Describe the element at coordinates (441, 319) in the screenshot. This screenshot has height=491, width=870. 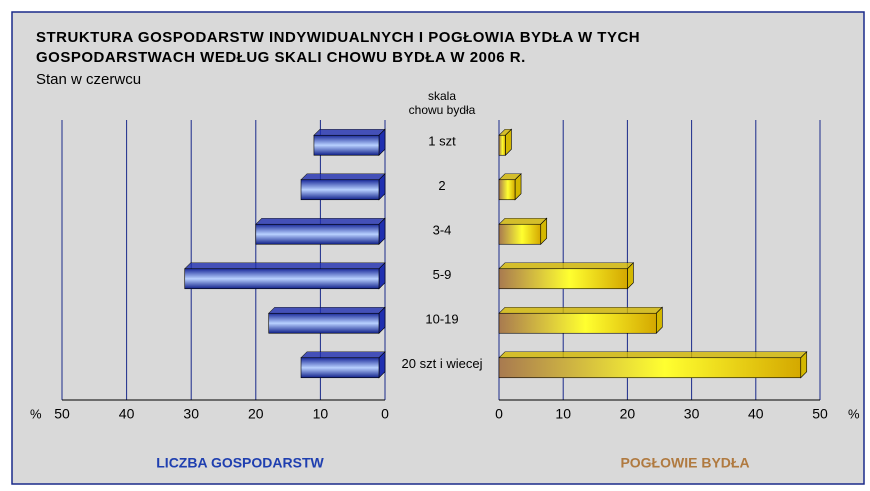
I see `category-label: 10-19` at that location.